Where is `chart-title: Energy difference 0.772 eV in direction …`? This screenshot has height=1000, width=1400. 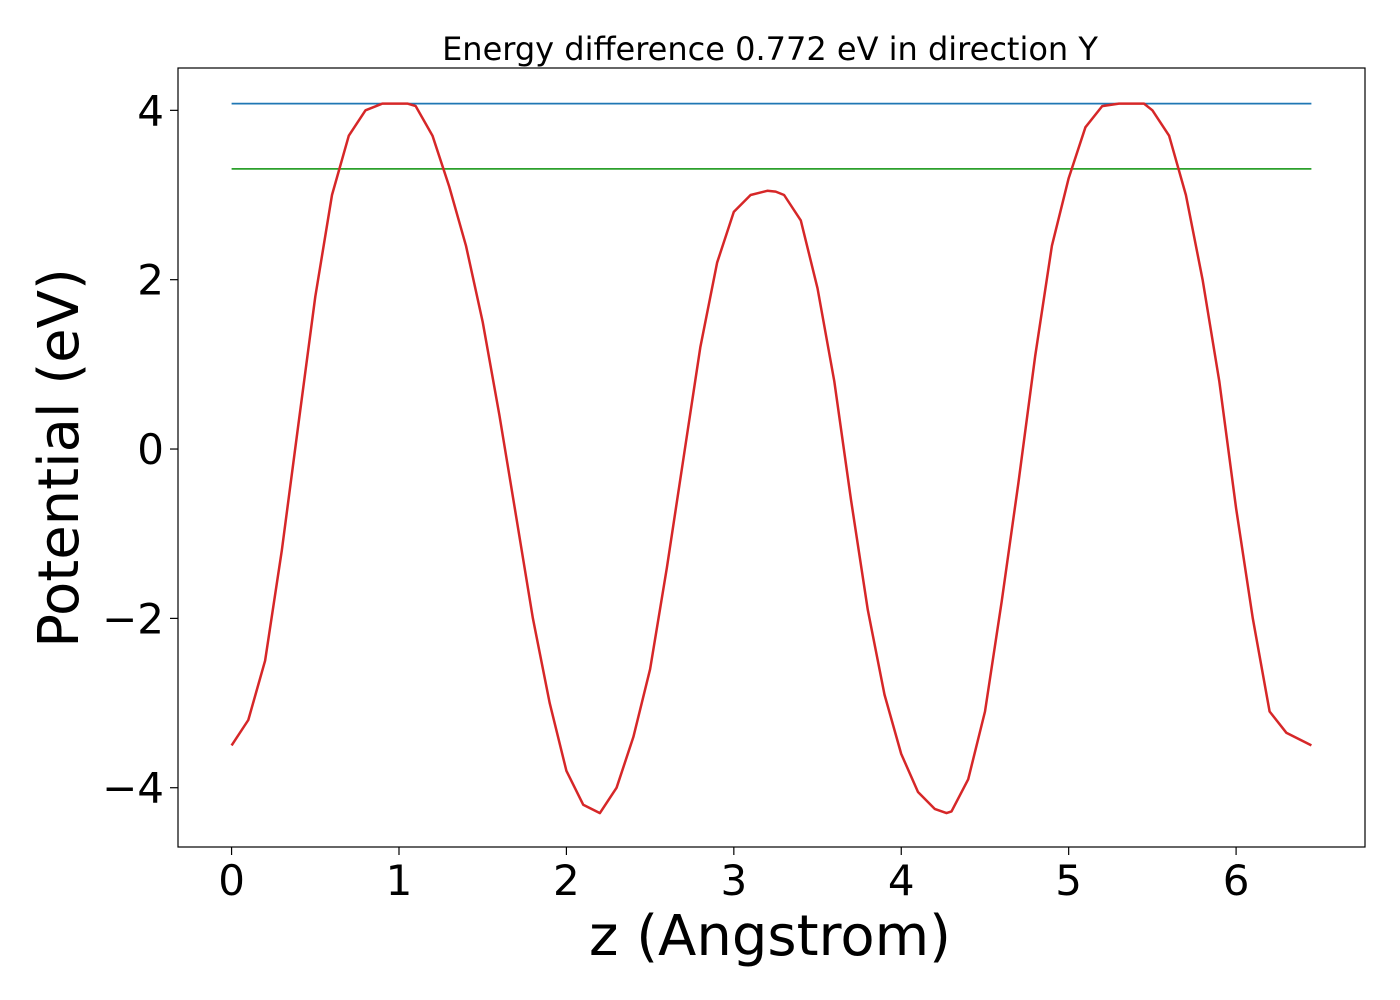 chart-title: Energy difference 0.772 eV in direction … is located at coordinates (770, 49).